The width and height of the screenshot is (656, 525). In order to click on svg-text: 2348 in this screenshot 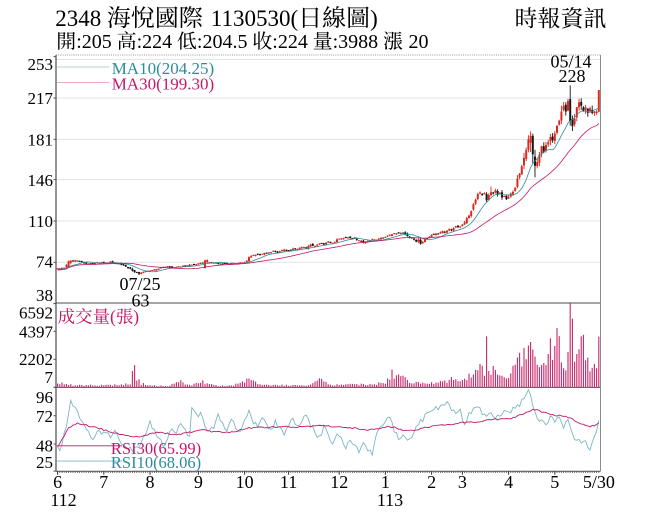, I will do `click(78, 18)`.